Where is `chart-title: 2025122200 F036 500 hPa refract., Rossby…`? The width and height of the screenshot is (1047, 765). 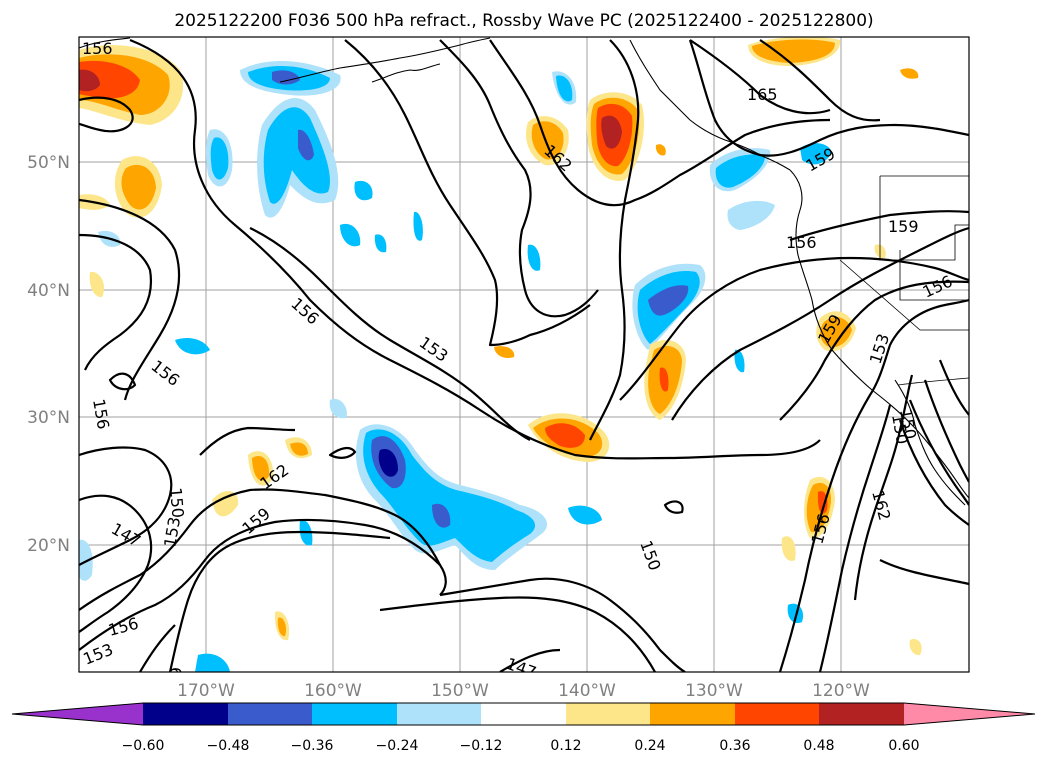
chart-title: 2025122200 F036 500 hPa refract., Rossby… is located at coordinates (523, 21).